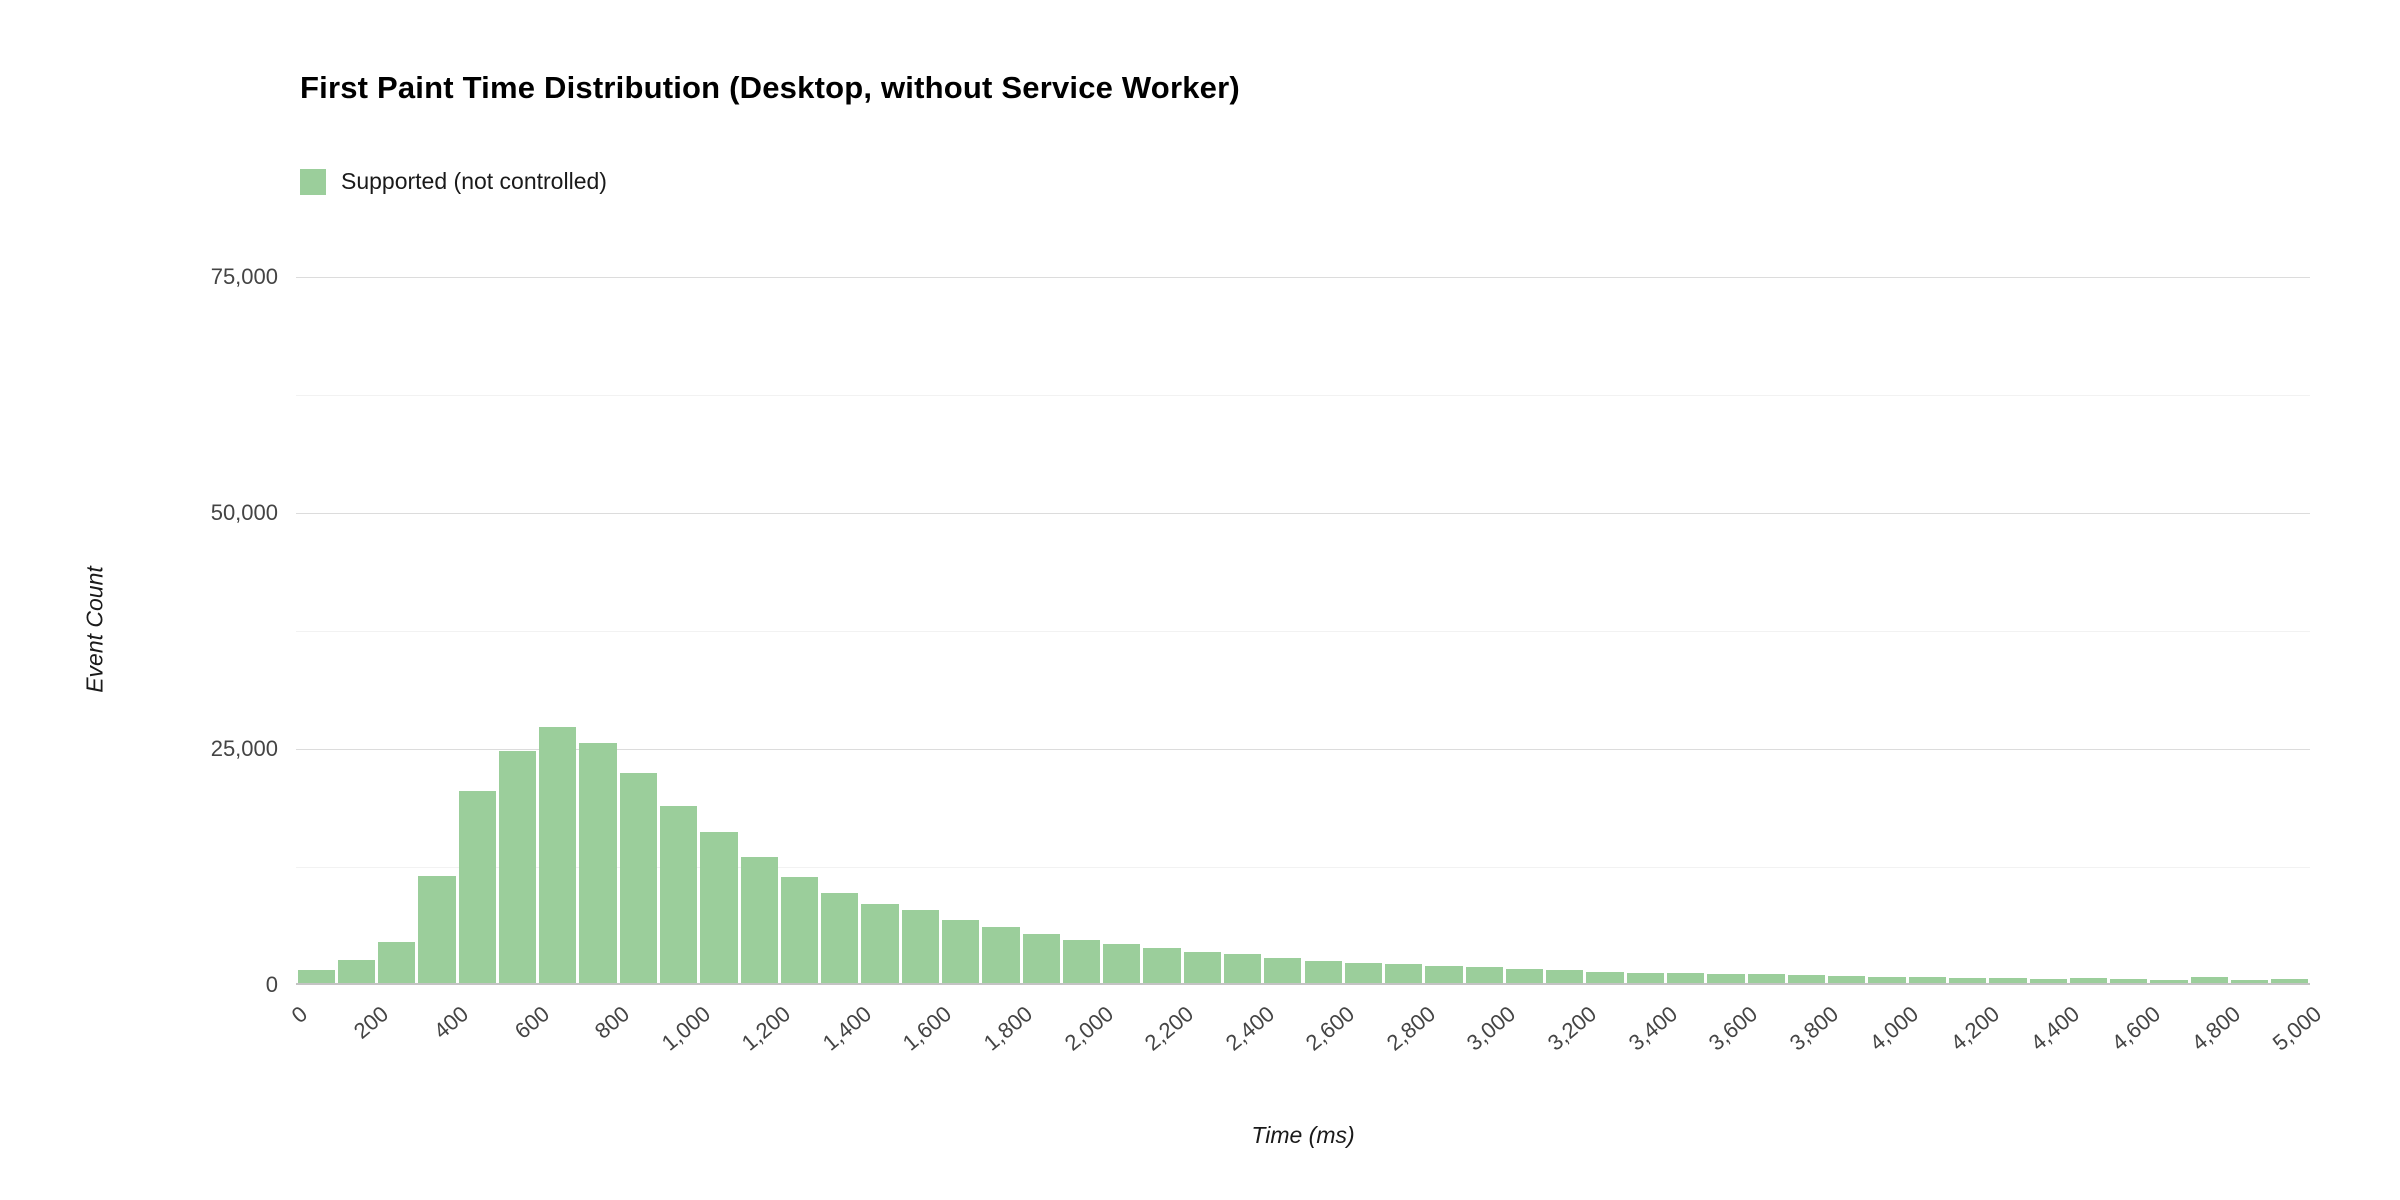 The image size is (2400, 1200). I want to click on y-tick-label: 25,000, so click(244, 748).